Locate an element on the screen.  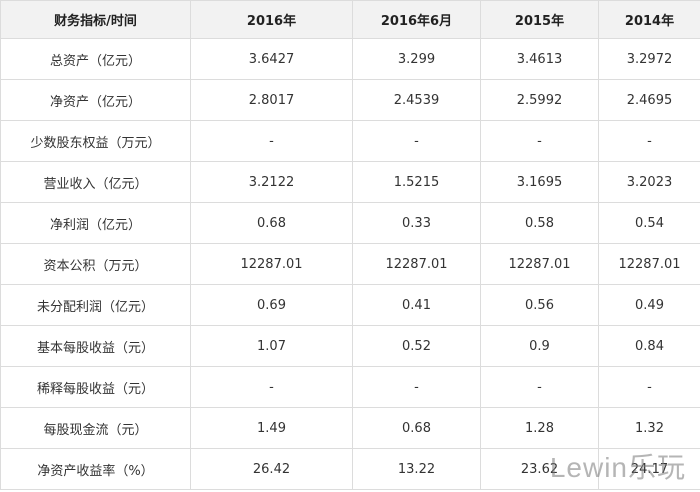
header-cell: 2016年 is located at coordinates (271, 19).